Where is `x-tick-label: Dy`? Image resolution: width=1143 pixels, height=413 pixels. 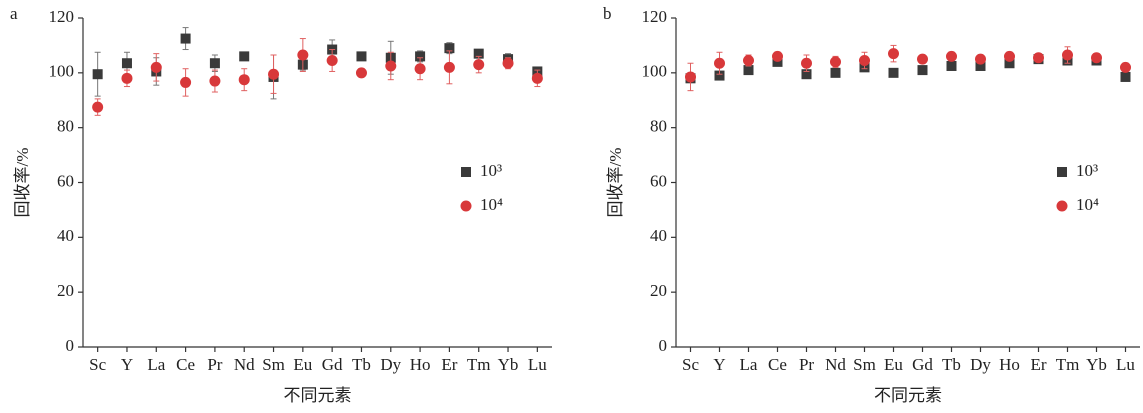 x-tick-label: Dy is located at coordinates (390, 364).